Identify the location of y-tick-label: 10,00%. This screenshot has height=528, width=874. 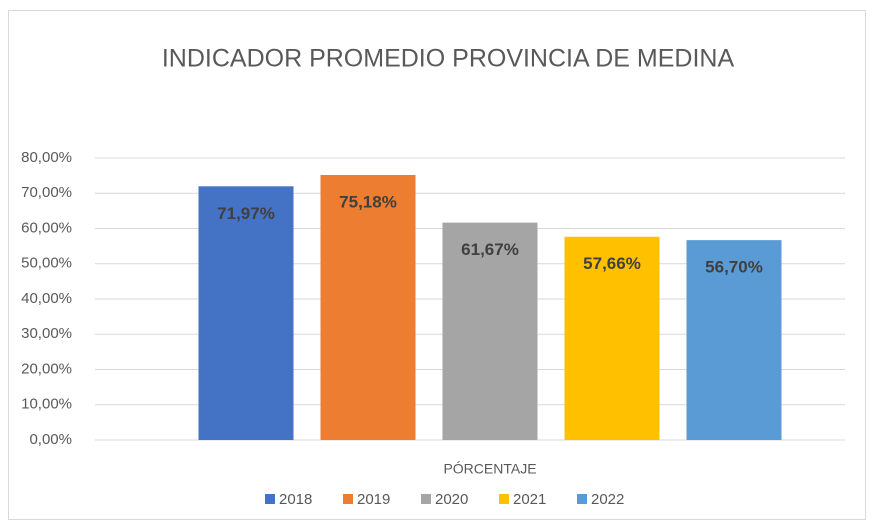
(46, 404).